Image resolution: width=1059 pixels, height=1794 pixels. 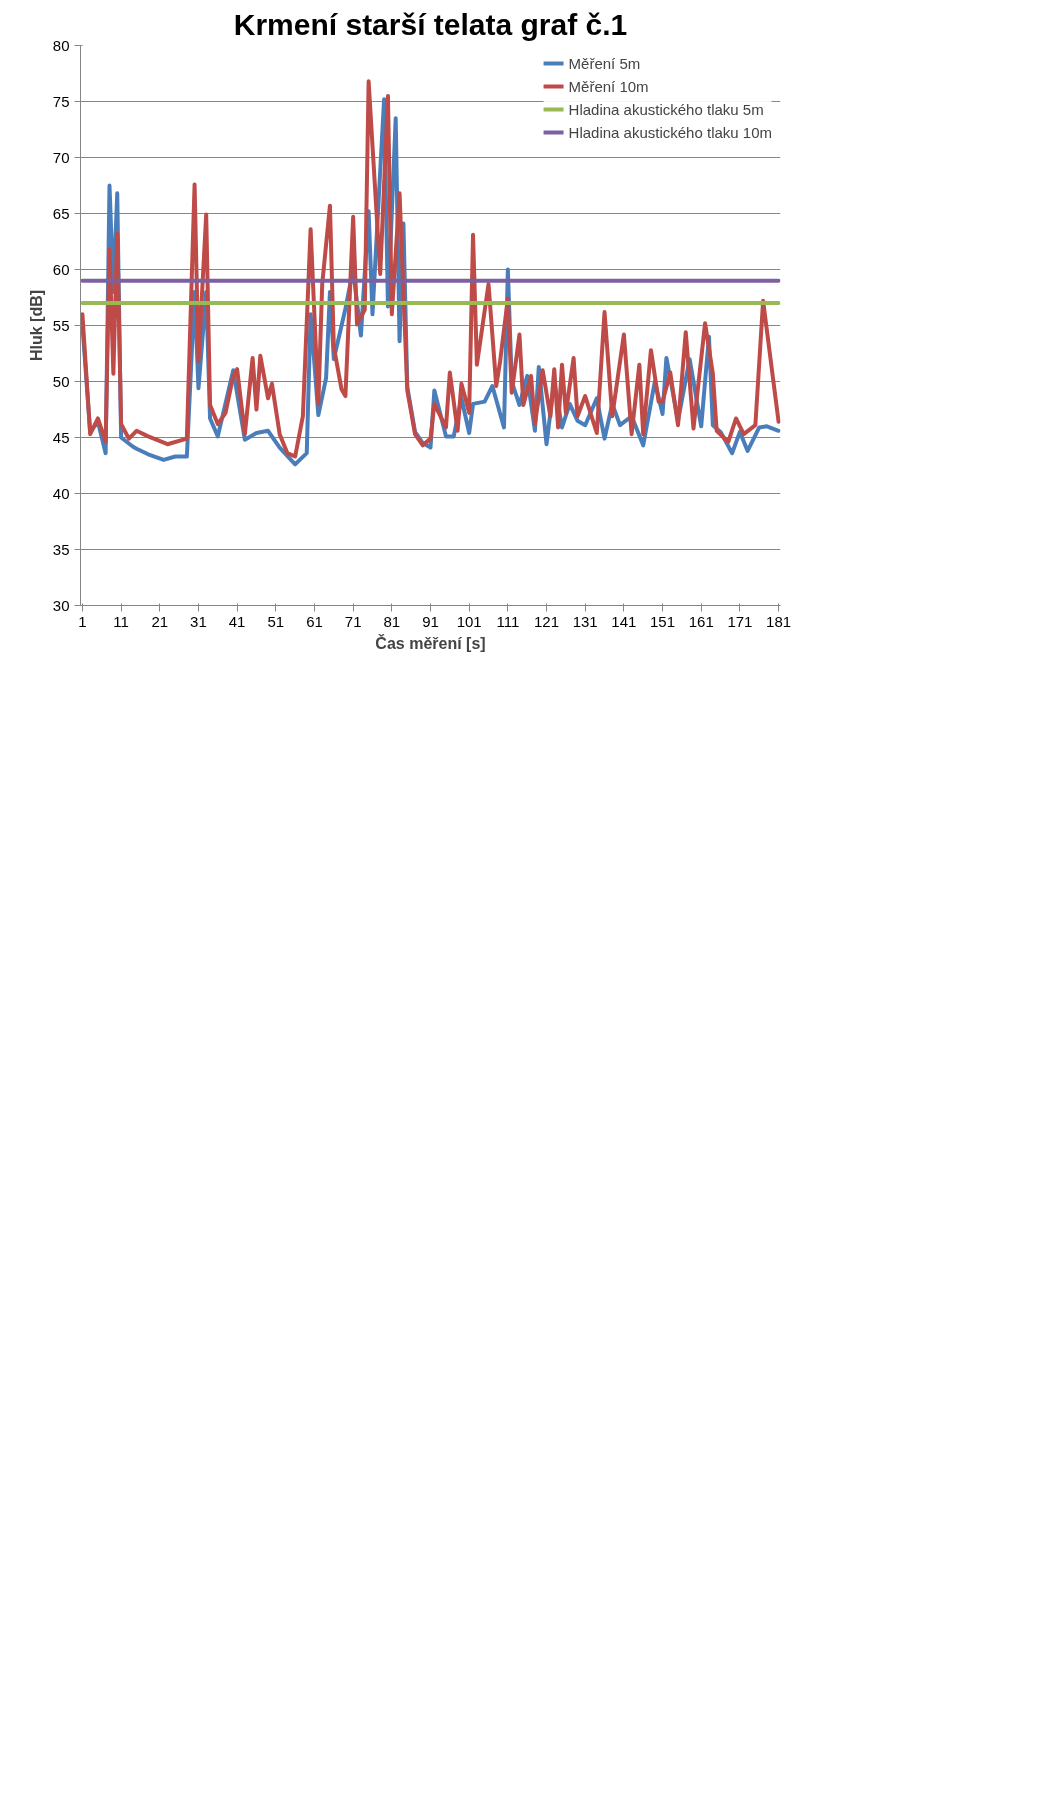 I want to click on x-tick-label: 31, so click(x=198, y=621).